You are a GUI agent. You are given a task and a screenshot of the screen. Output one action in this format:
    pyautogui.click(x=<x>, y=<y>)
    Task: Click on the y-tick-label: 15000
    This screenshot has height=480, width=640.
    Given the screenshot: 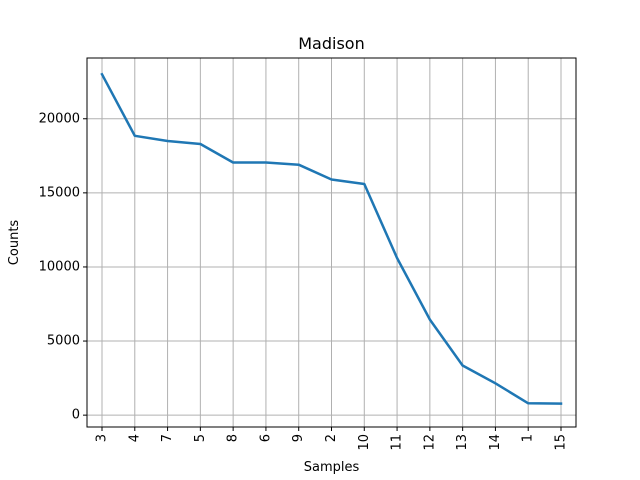 What is the action you would take?
    pyautogui.click(x=59, y=192)
    